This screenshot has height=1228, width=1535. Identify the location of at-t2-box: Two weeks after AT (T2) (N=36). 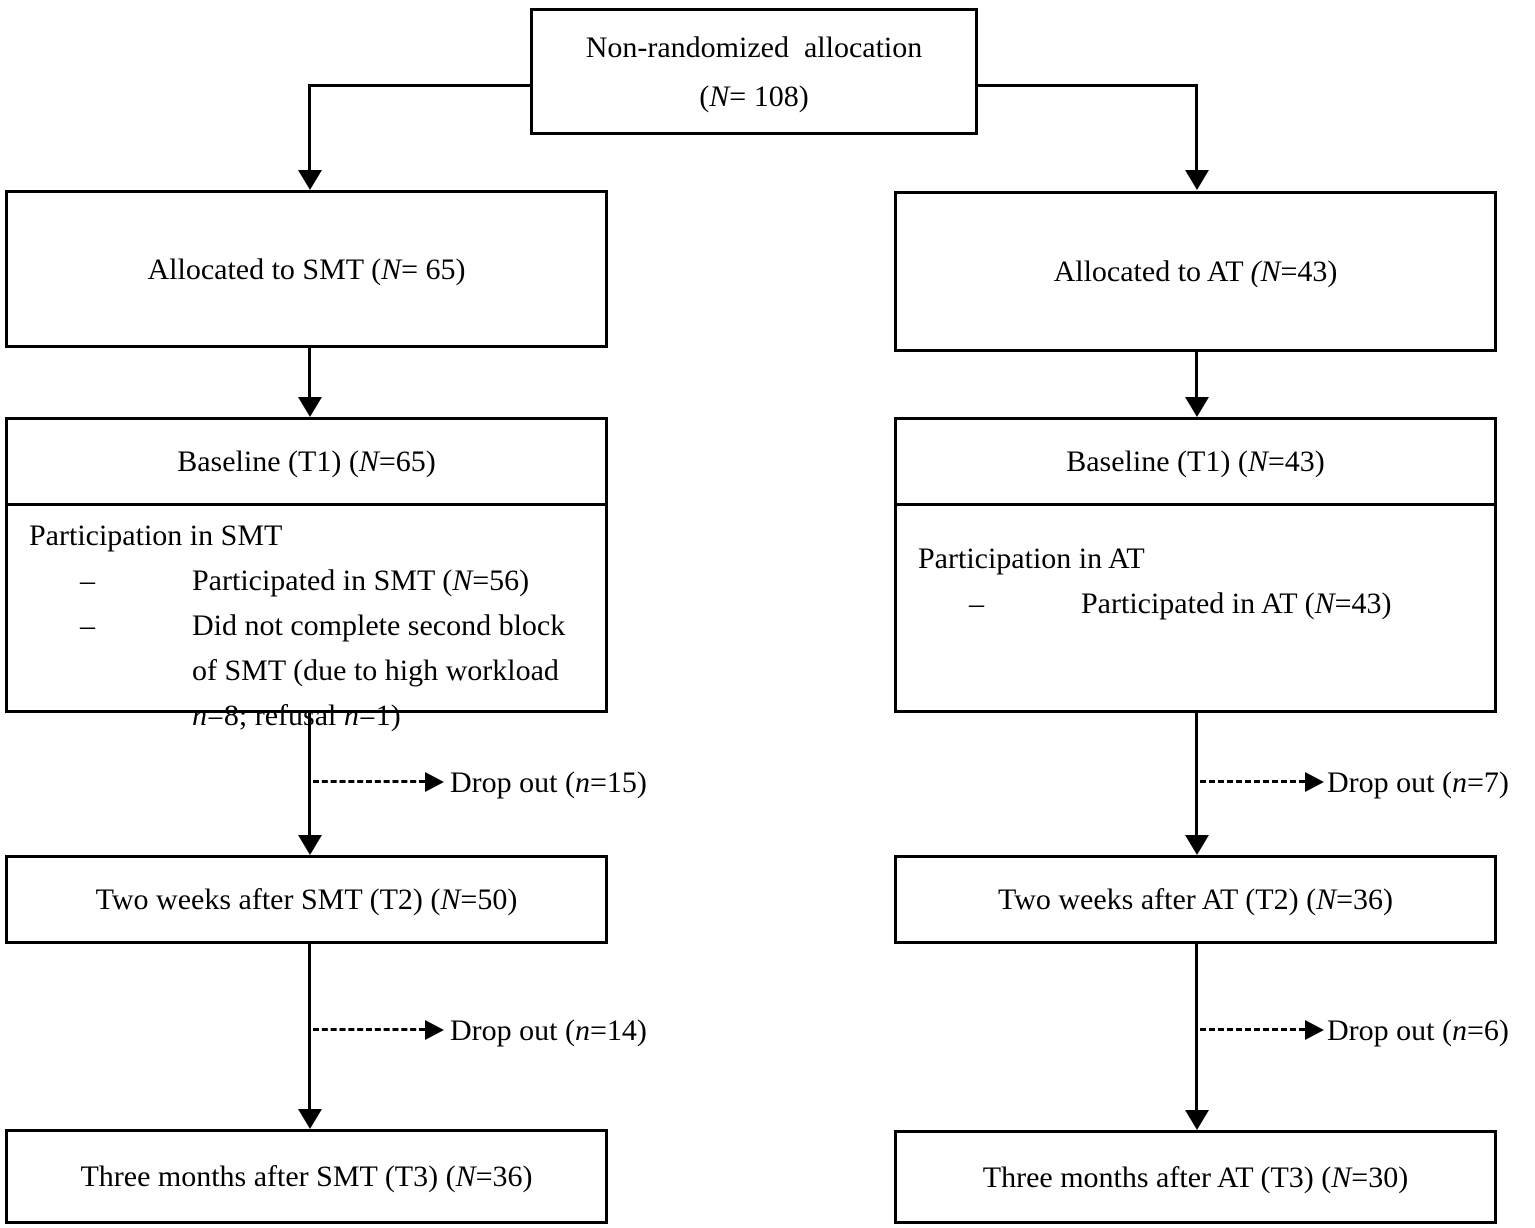
(1195, 899).